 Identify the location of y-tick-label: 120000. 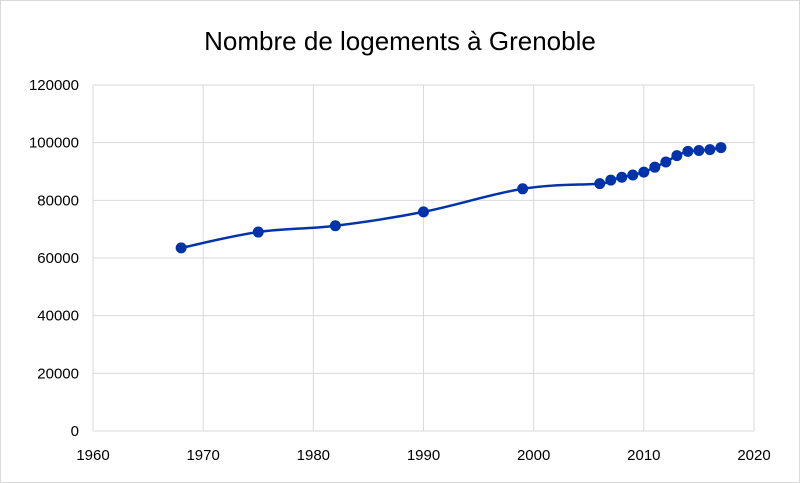
(54, 85).